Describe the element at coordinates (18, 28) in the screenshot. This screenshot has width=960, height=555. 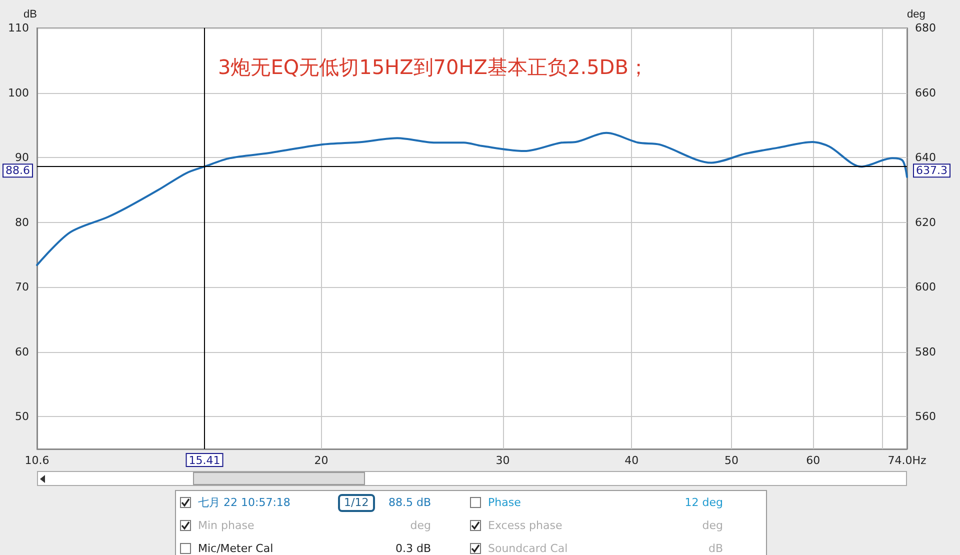
I see `y-tick-label: 110` at that location.